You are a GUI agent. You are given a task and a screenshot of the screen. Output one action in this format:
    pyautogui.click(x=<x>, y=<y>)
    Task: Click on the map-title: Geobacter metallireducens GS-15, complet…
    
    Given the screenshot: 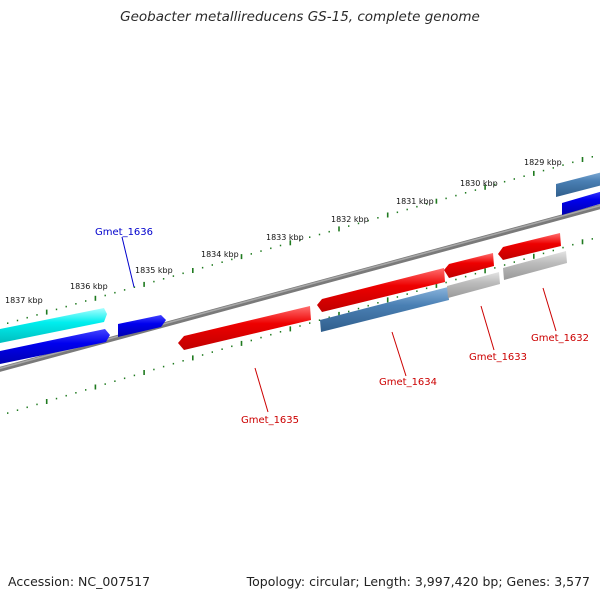 What is the action you would take?
    pyautogui.click(x=300, y=17)
    